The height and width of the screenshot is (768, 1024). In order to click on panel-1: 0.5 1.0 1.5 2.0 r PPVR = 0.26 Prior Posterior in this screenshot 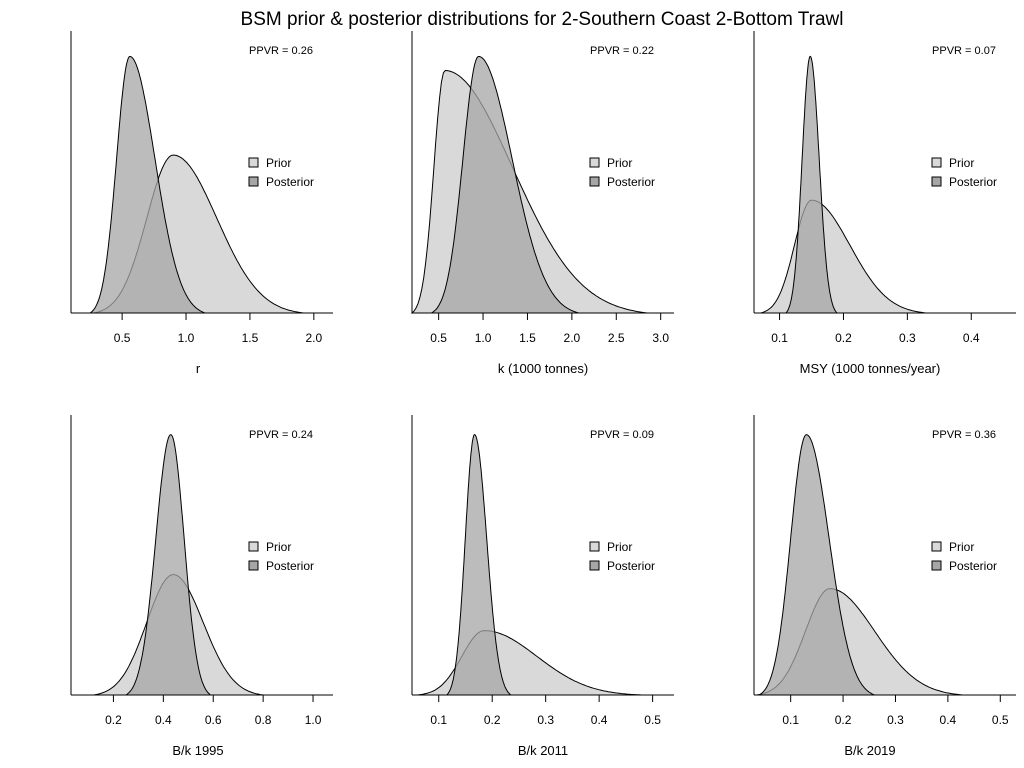, I will do `click(201, 203)`.